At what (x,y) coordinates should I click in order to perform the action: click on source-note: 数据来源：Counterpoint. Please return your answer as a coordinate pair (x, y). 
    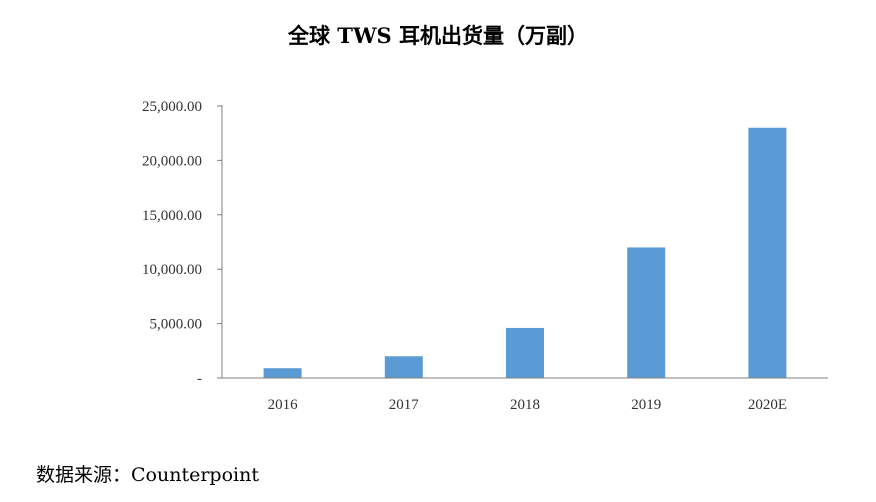
    Looking at the image, I should click on (147, 475).